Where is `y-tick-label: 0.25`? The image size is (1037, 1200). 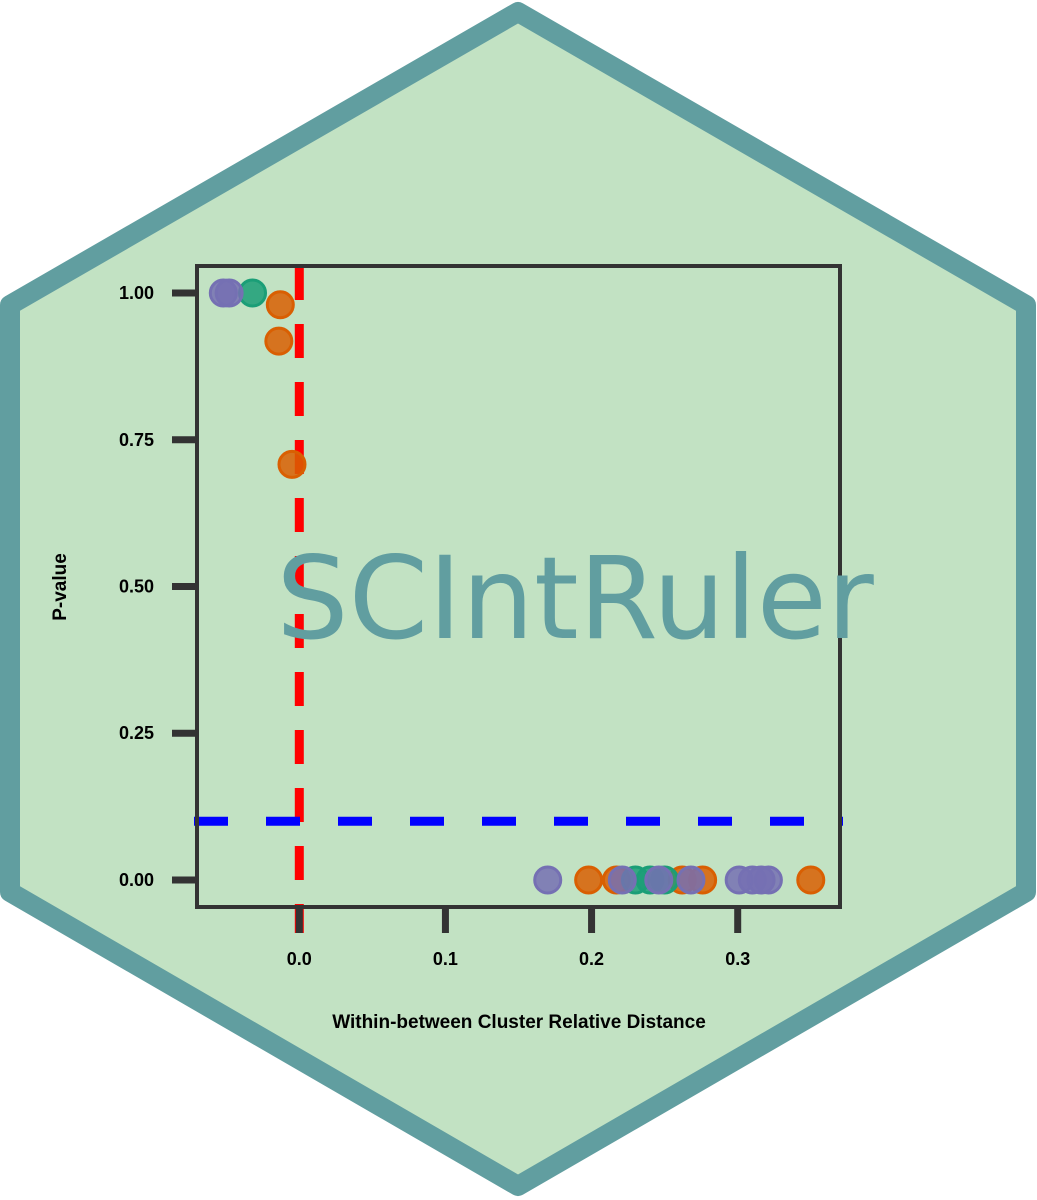 y-tick-label: 0.25 is located at coordinates (136, 733).